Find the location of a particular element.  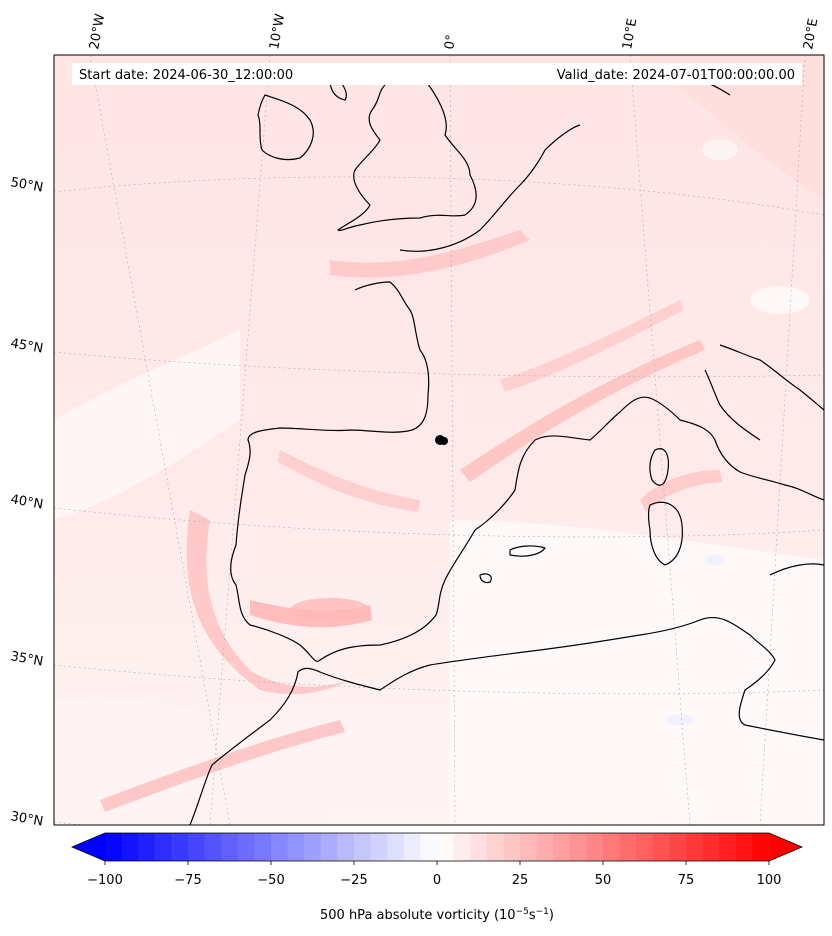

lat-label-45n: 45°N is located at coordinates (26, 346).